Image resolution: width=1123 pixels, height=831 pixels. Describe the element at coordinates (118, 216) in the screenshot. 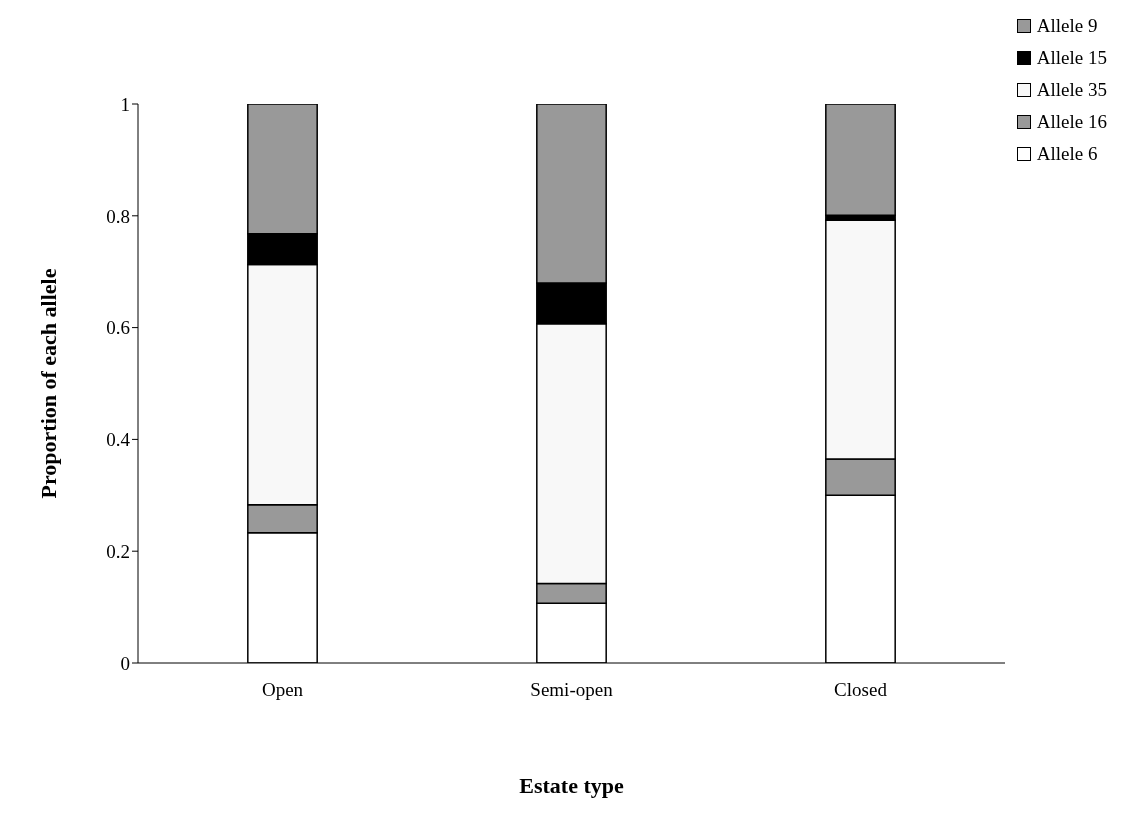

I see `y-tick-label: 0.8` at that location.